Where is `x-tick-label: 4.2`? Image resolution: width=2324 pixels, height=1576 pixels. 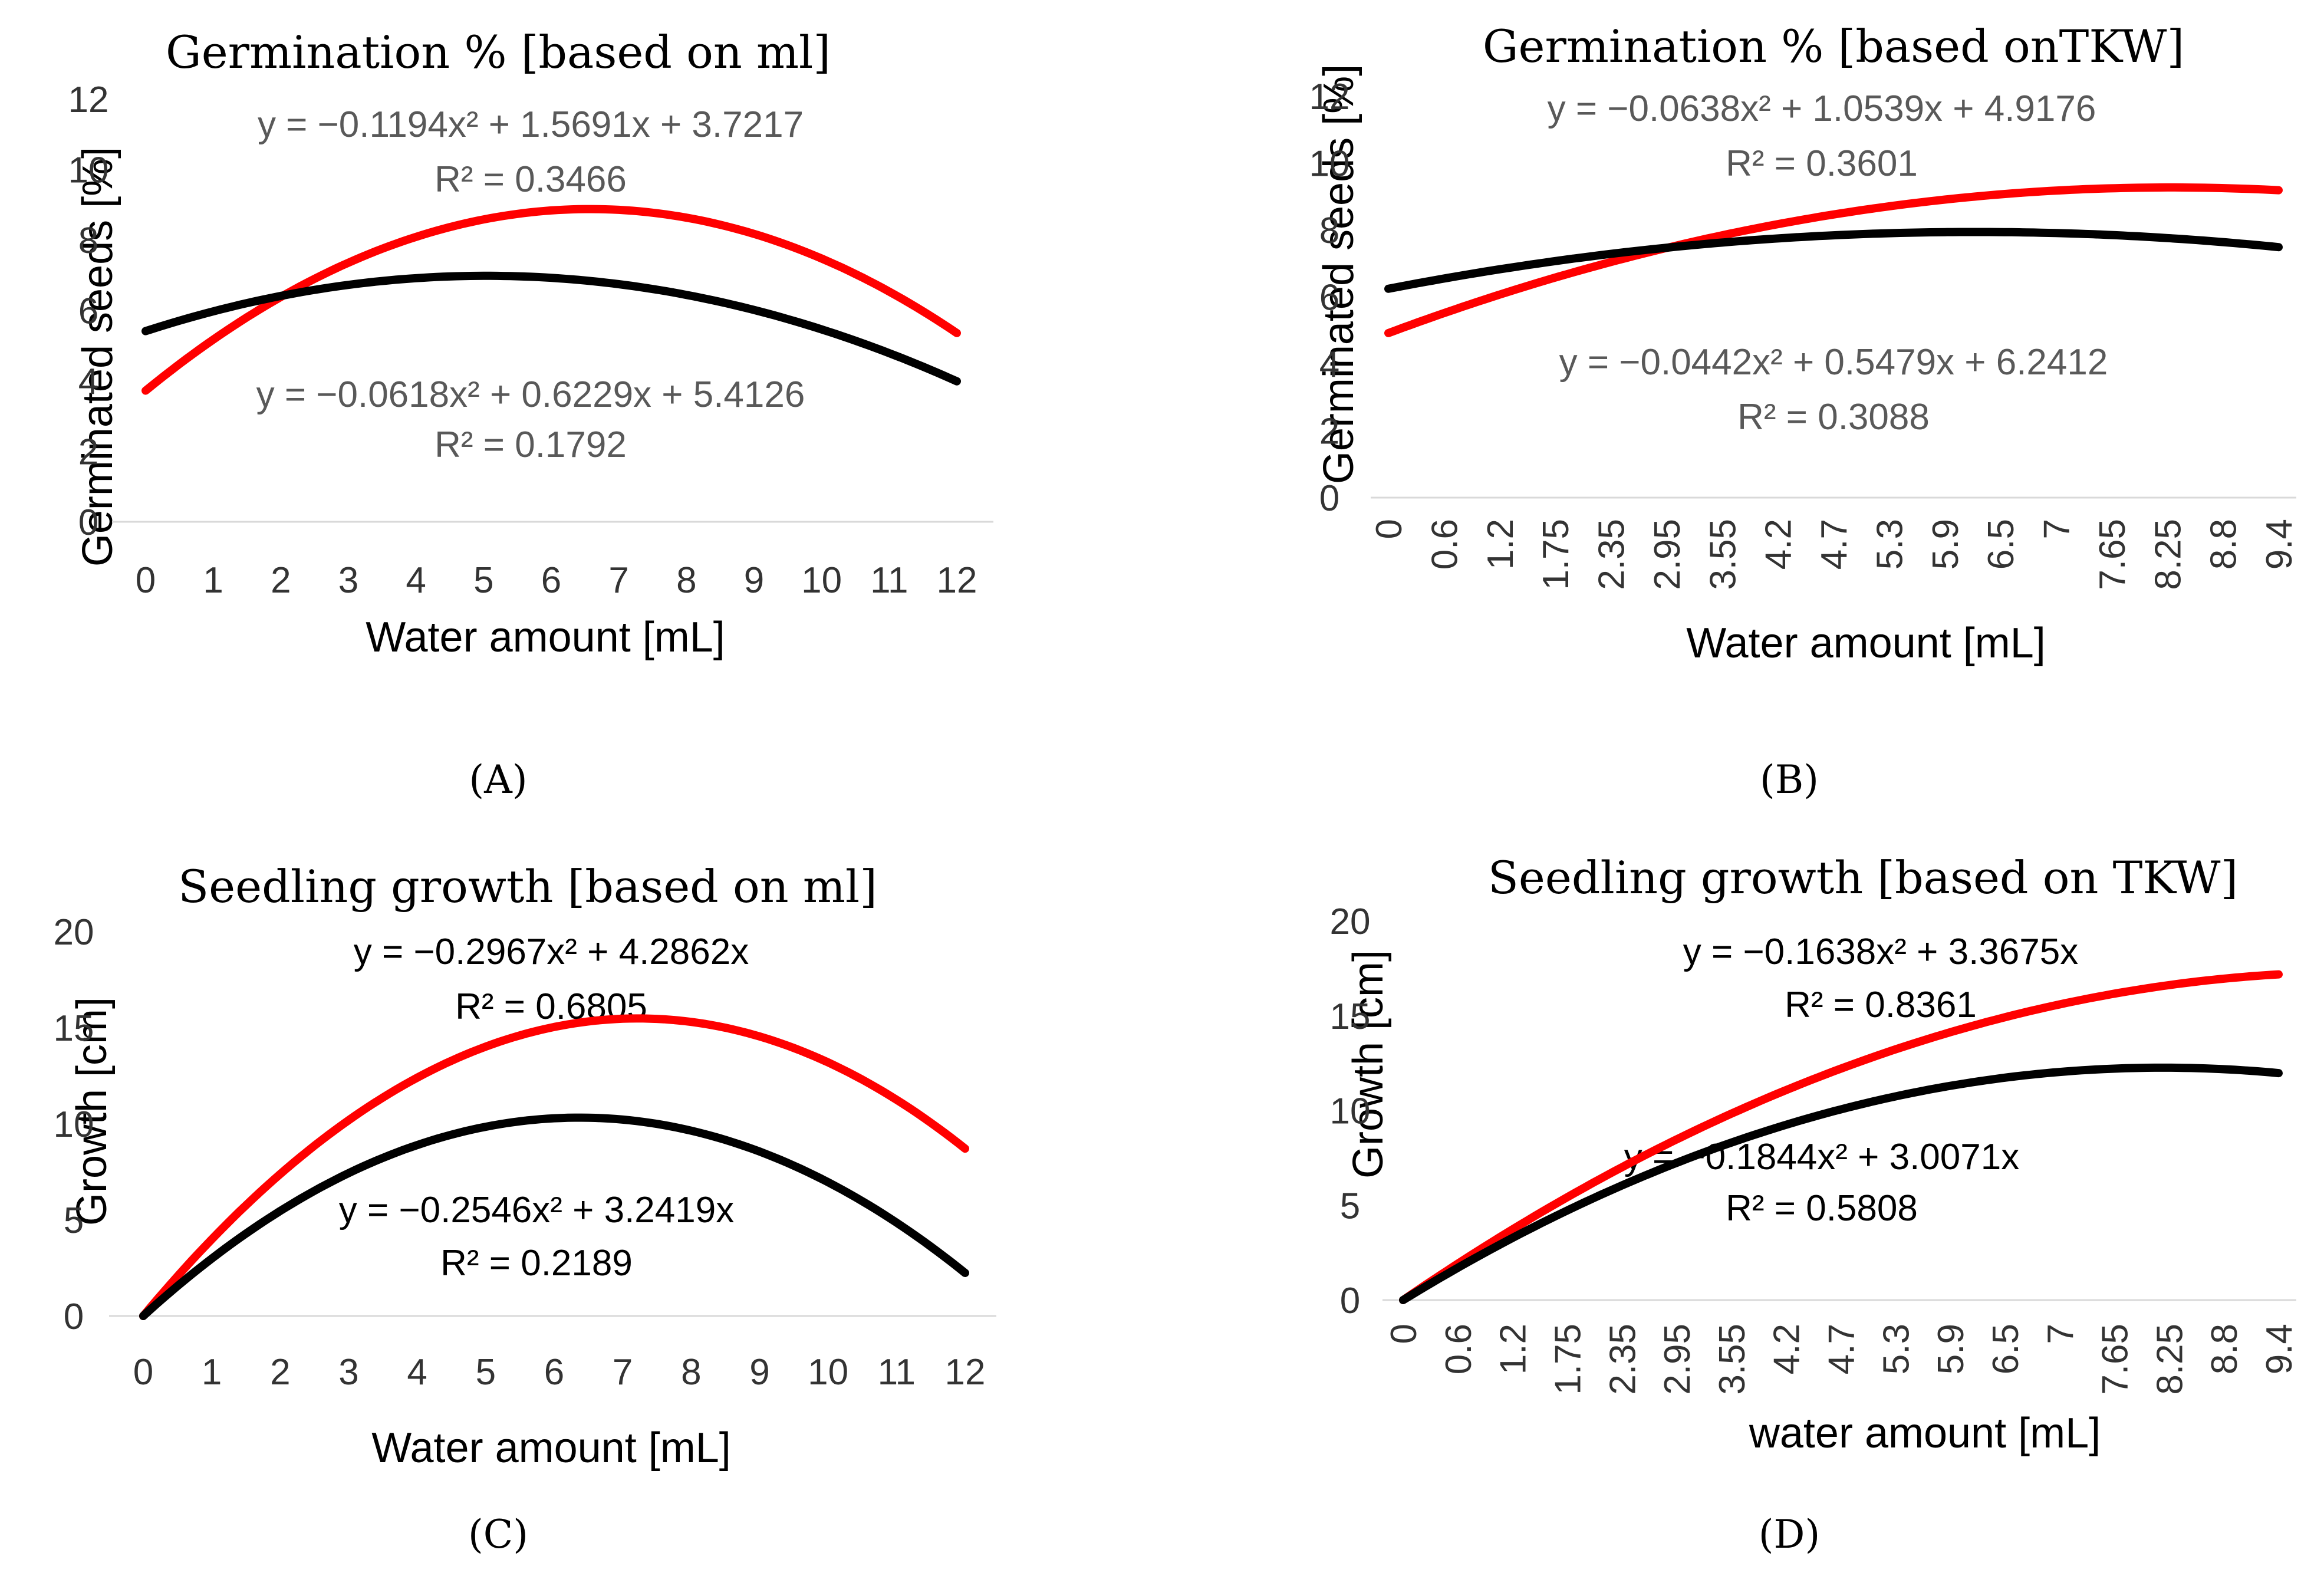
x-tick-label: 4.2 is located at coordinates (1779, 544).